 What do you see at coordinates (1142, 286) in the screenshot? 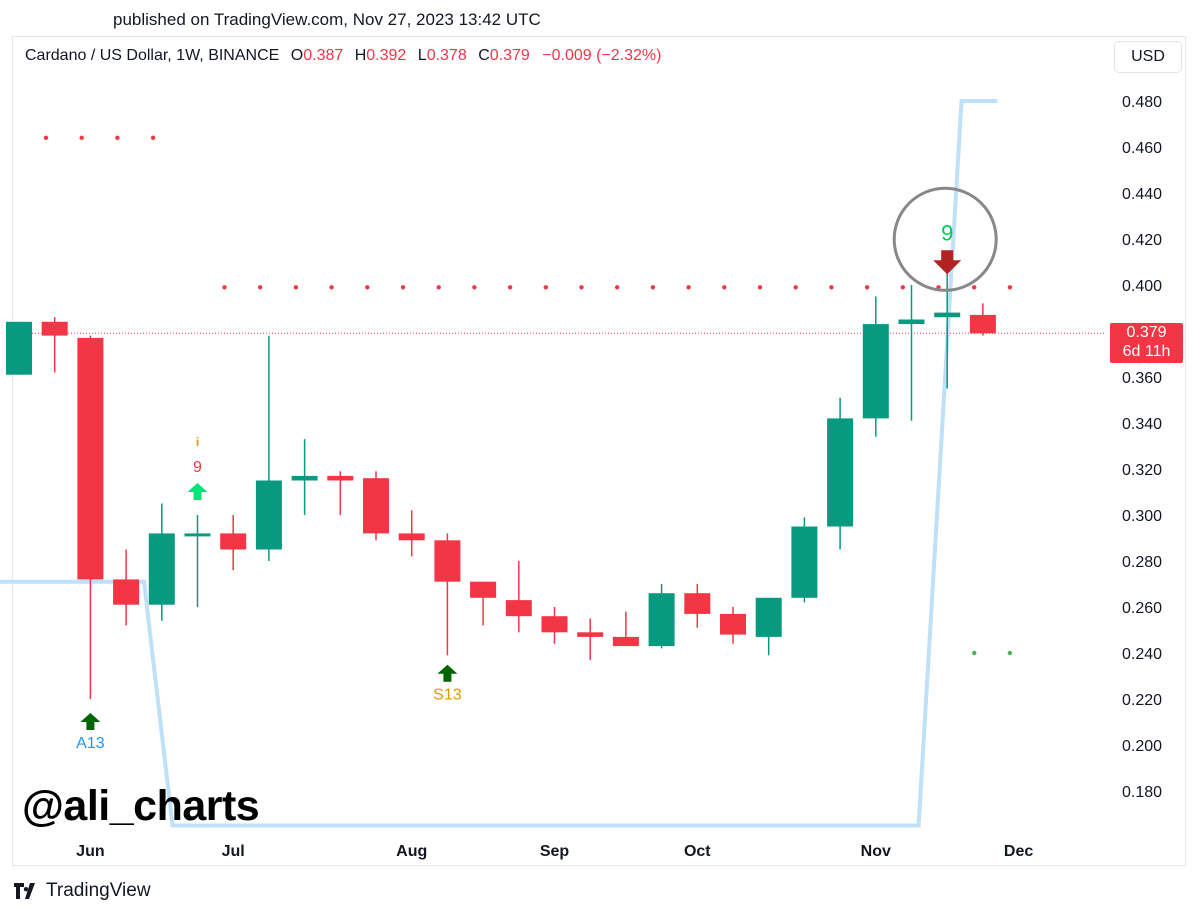
I see `y-tick-label: 0.400` at bounding box center [1142, 286].